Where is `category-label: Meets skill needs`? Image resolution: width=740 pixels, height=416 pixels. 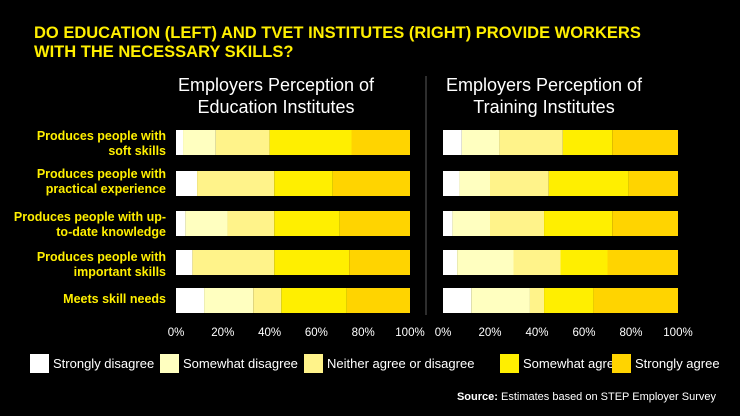
category-label: Meets skill needs is located at coordinates (114, 299).